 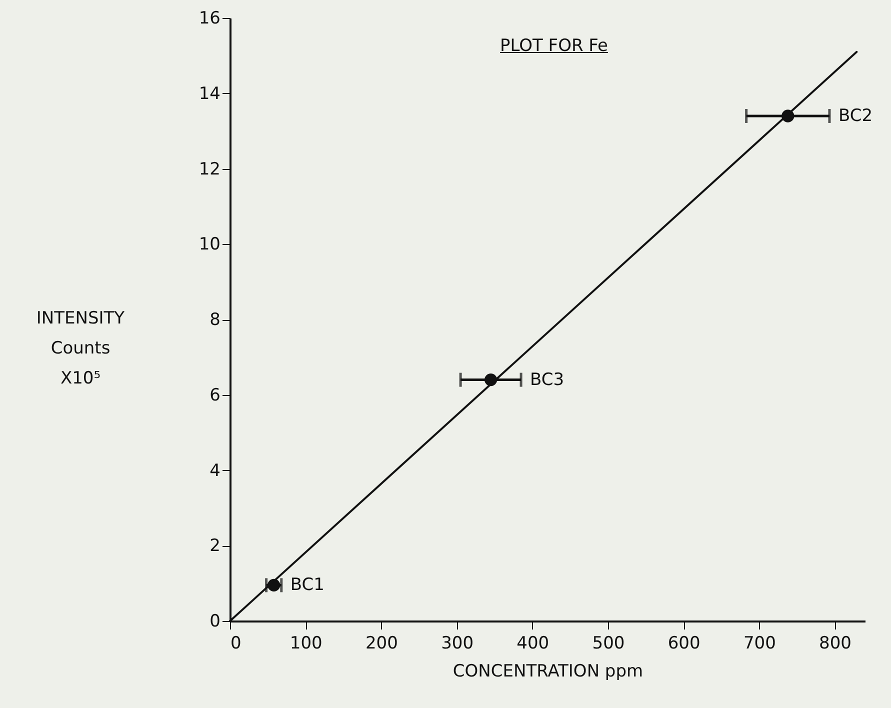 I want to click on y-tick-label: 8, so click(x=215, y=320).